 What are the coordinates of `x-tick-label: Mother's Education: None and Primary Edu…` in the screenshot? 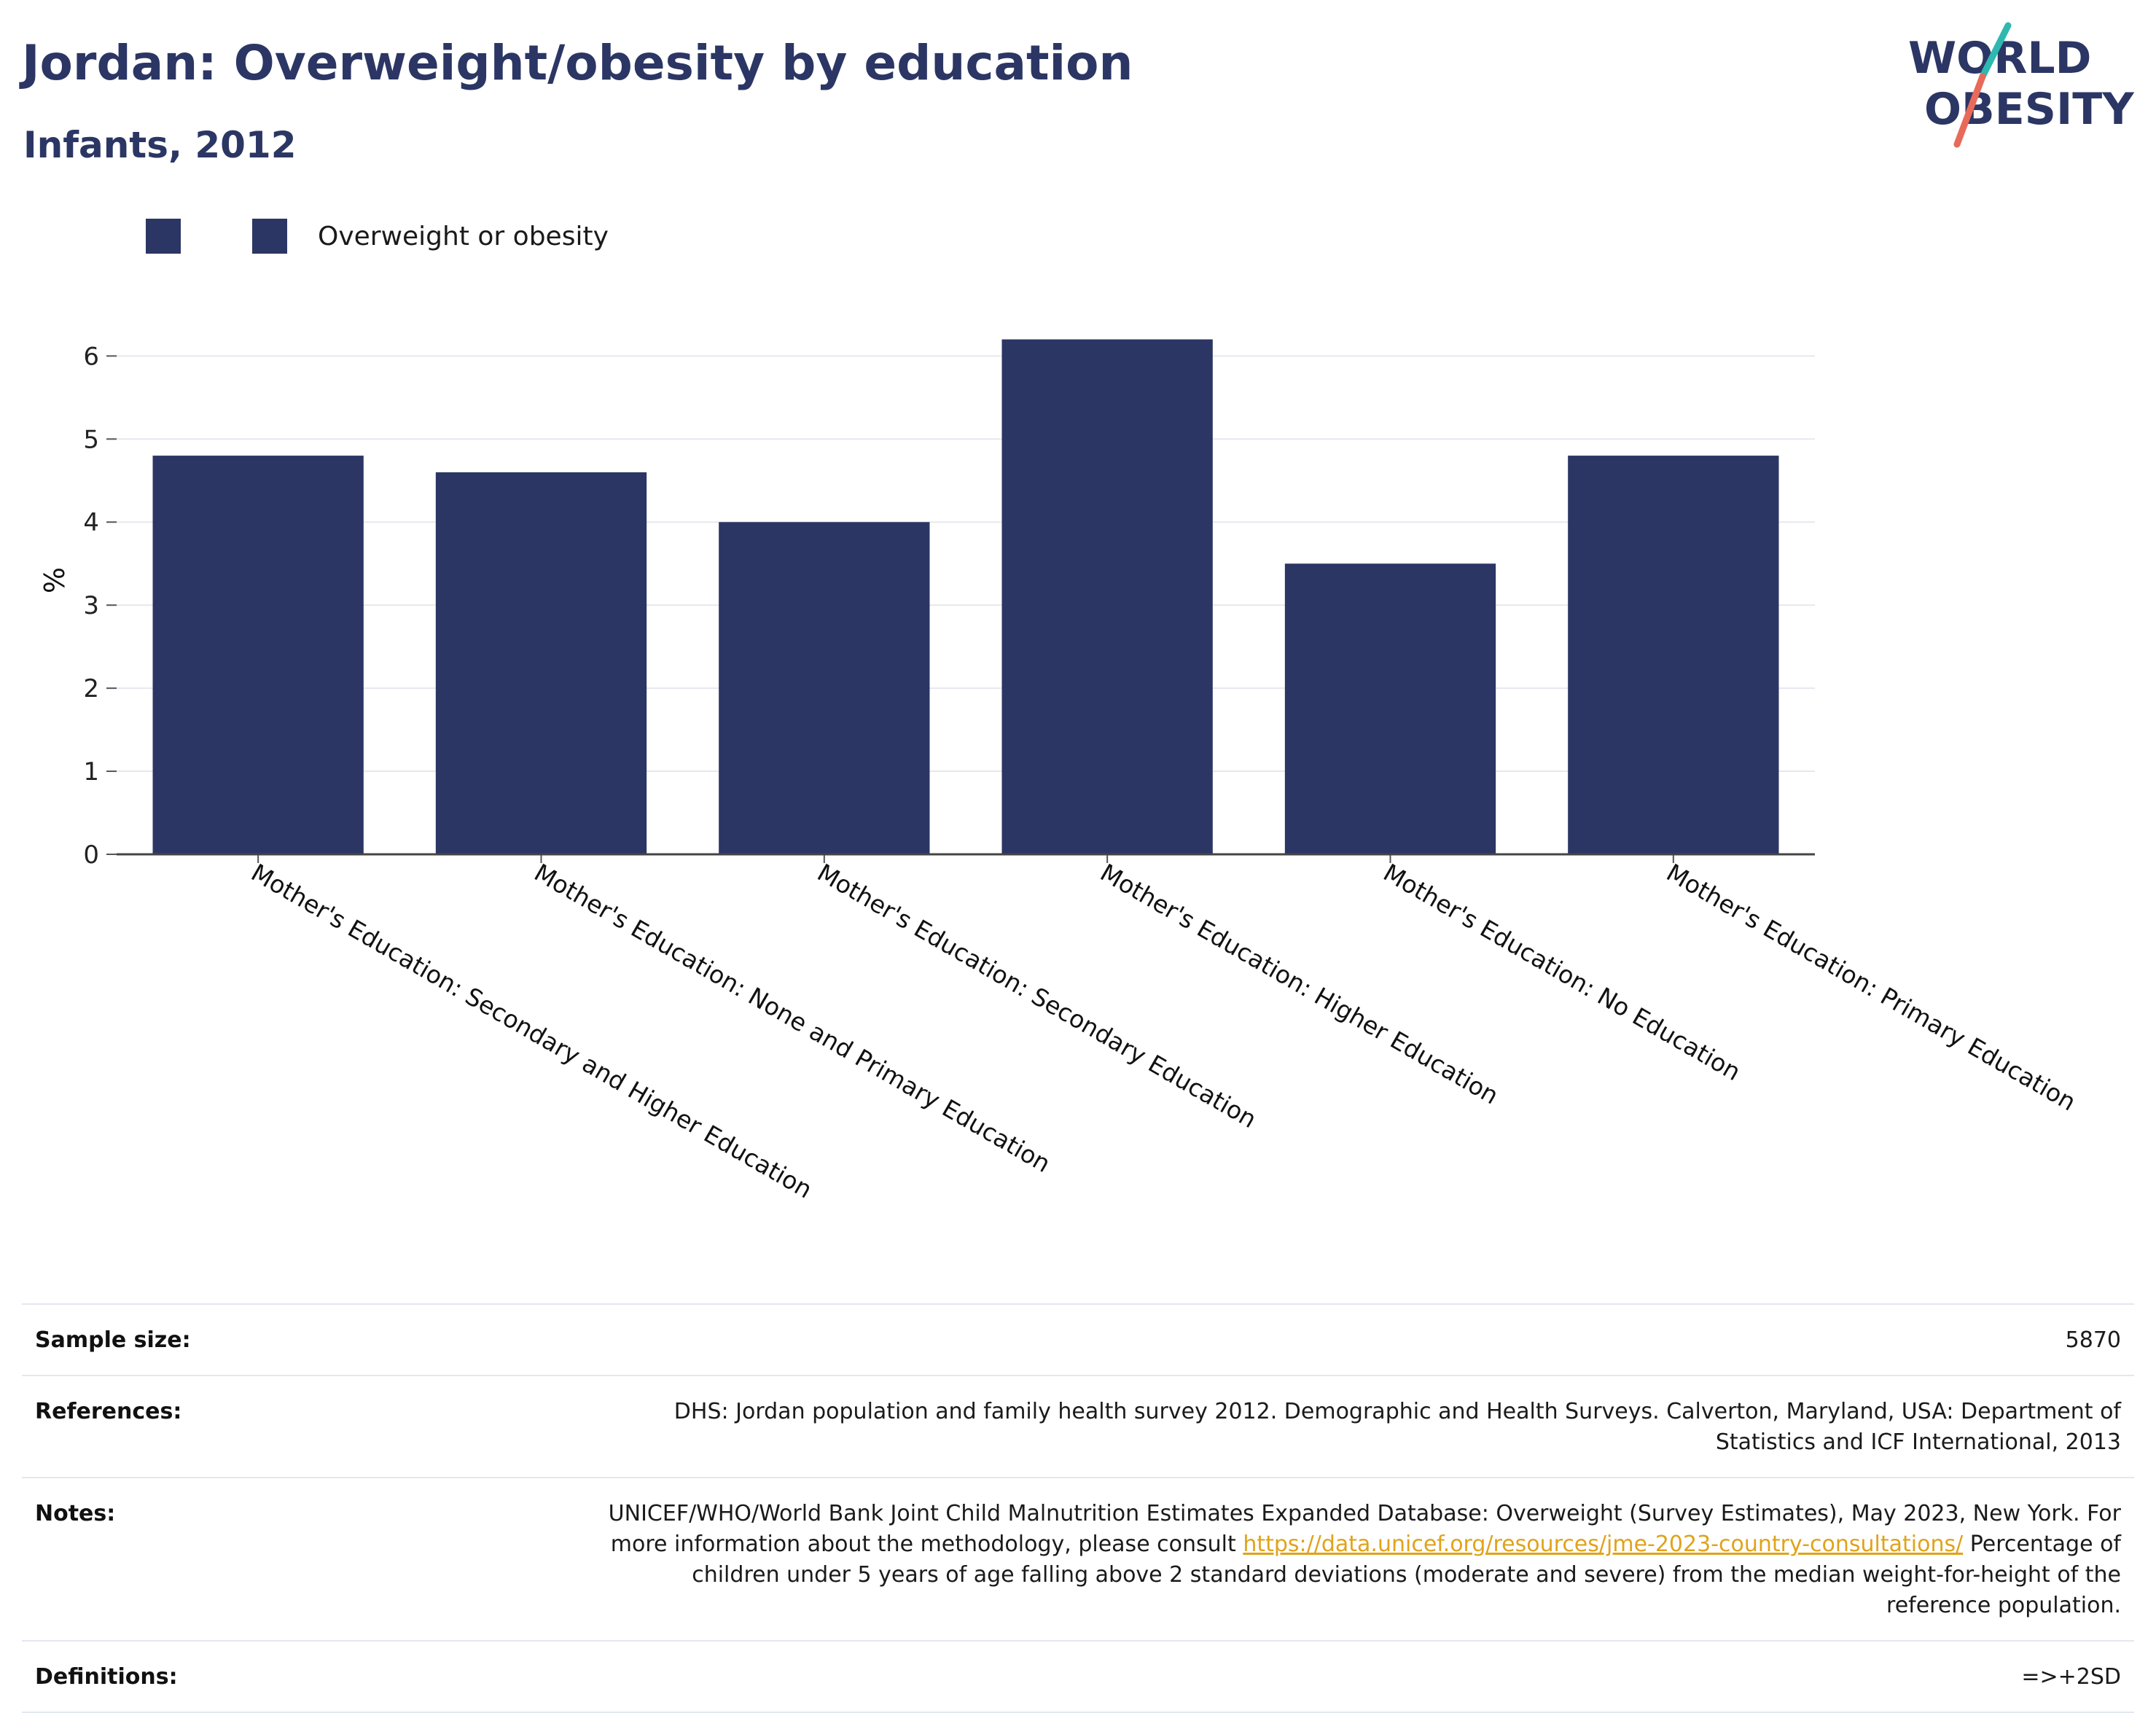 It's located at (792, 1018).